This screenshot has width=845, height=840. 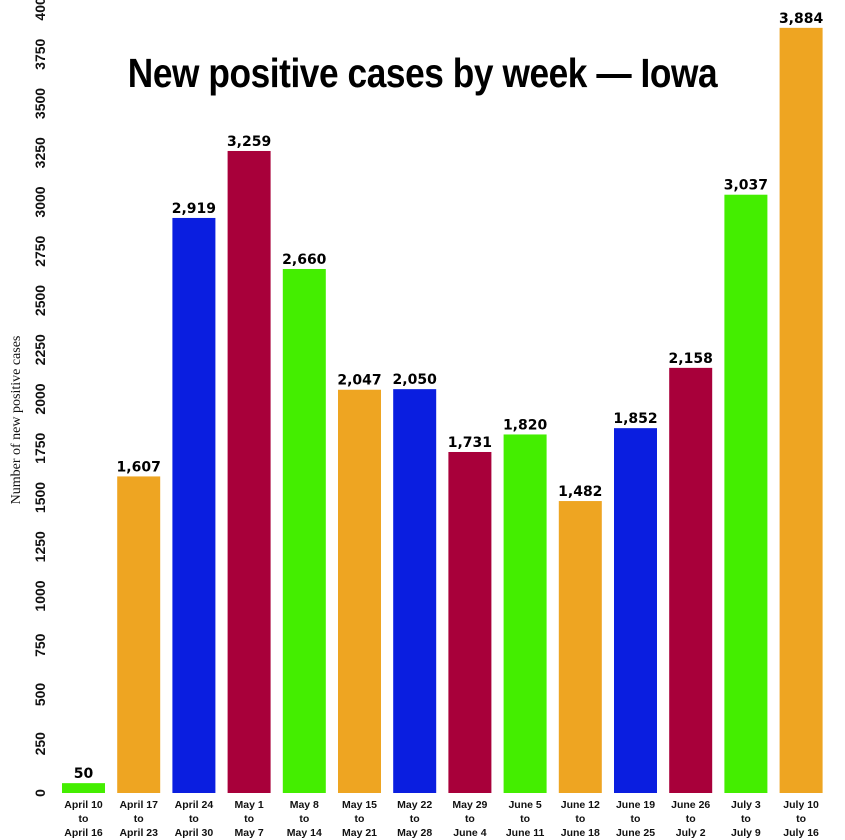 I want to click on y-tick-label: 1750, so click(x=40, y=447).